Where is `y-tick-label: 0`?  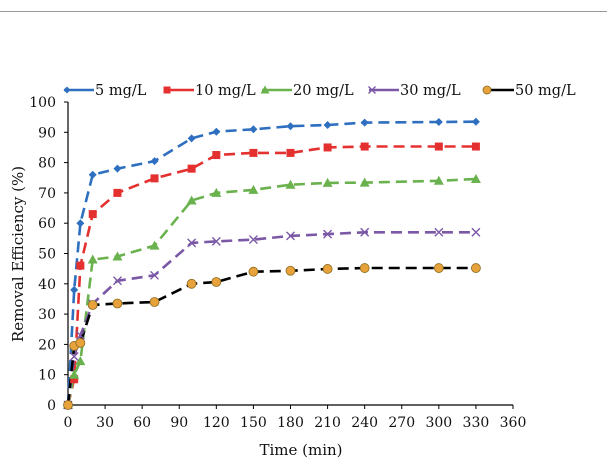 y-tick-label: 0 is located at coordinates (51, 406).